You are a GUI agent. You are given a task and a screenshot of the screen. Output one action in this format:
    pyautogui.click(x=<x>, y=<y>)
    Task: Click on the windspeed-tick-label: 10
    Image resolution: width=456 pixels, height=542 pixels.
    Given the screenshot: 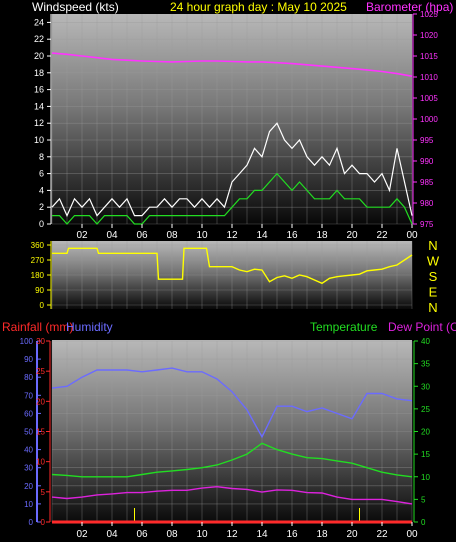 What is the action you would take?
    pyautogui.click(x=39, y=140)
    